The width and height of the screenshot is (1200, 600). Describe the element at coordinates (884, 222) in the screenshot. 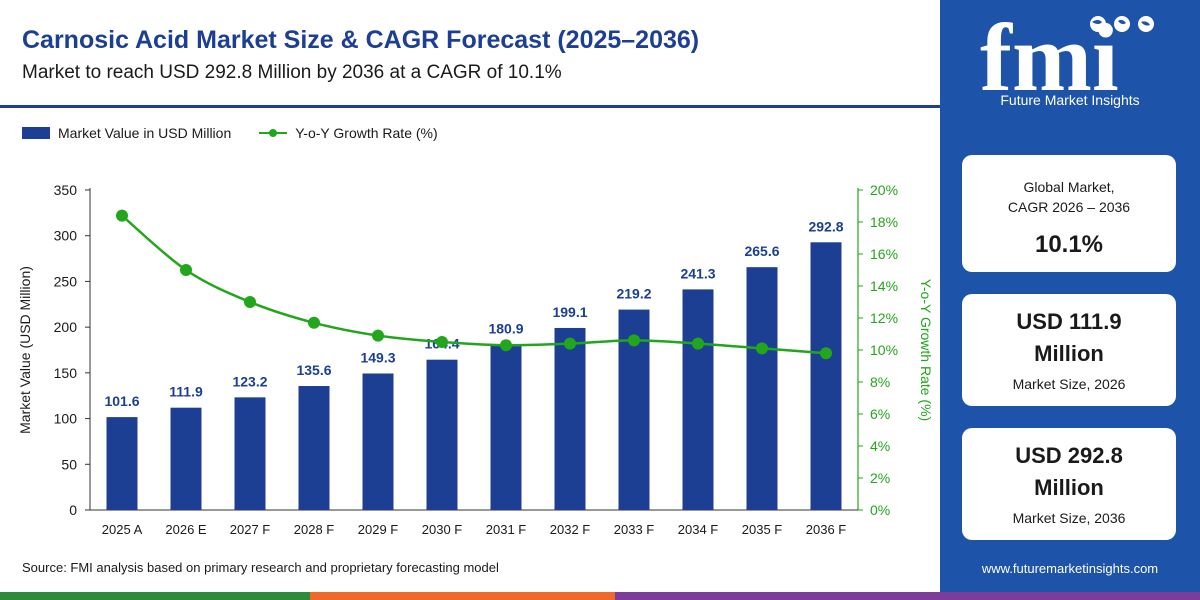

I see `y2-tick-label: 18%` at that location.